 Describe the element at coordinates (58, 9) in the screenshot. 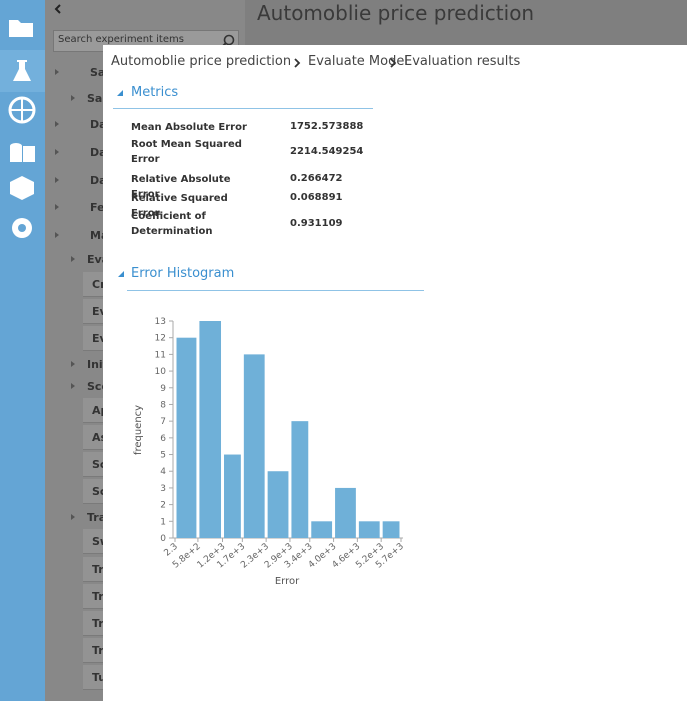

I see `collapse-button` at that location.